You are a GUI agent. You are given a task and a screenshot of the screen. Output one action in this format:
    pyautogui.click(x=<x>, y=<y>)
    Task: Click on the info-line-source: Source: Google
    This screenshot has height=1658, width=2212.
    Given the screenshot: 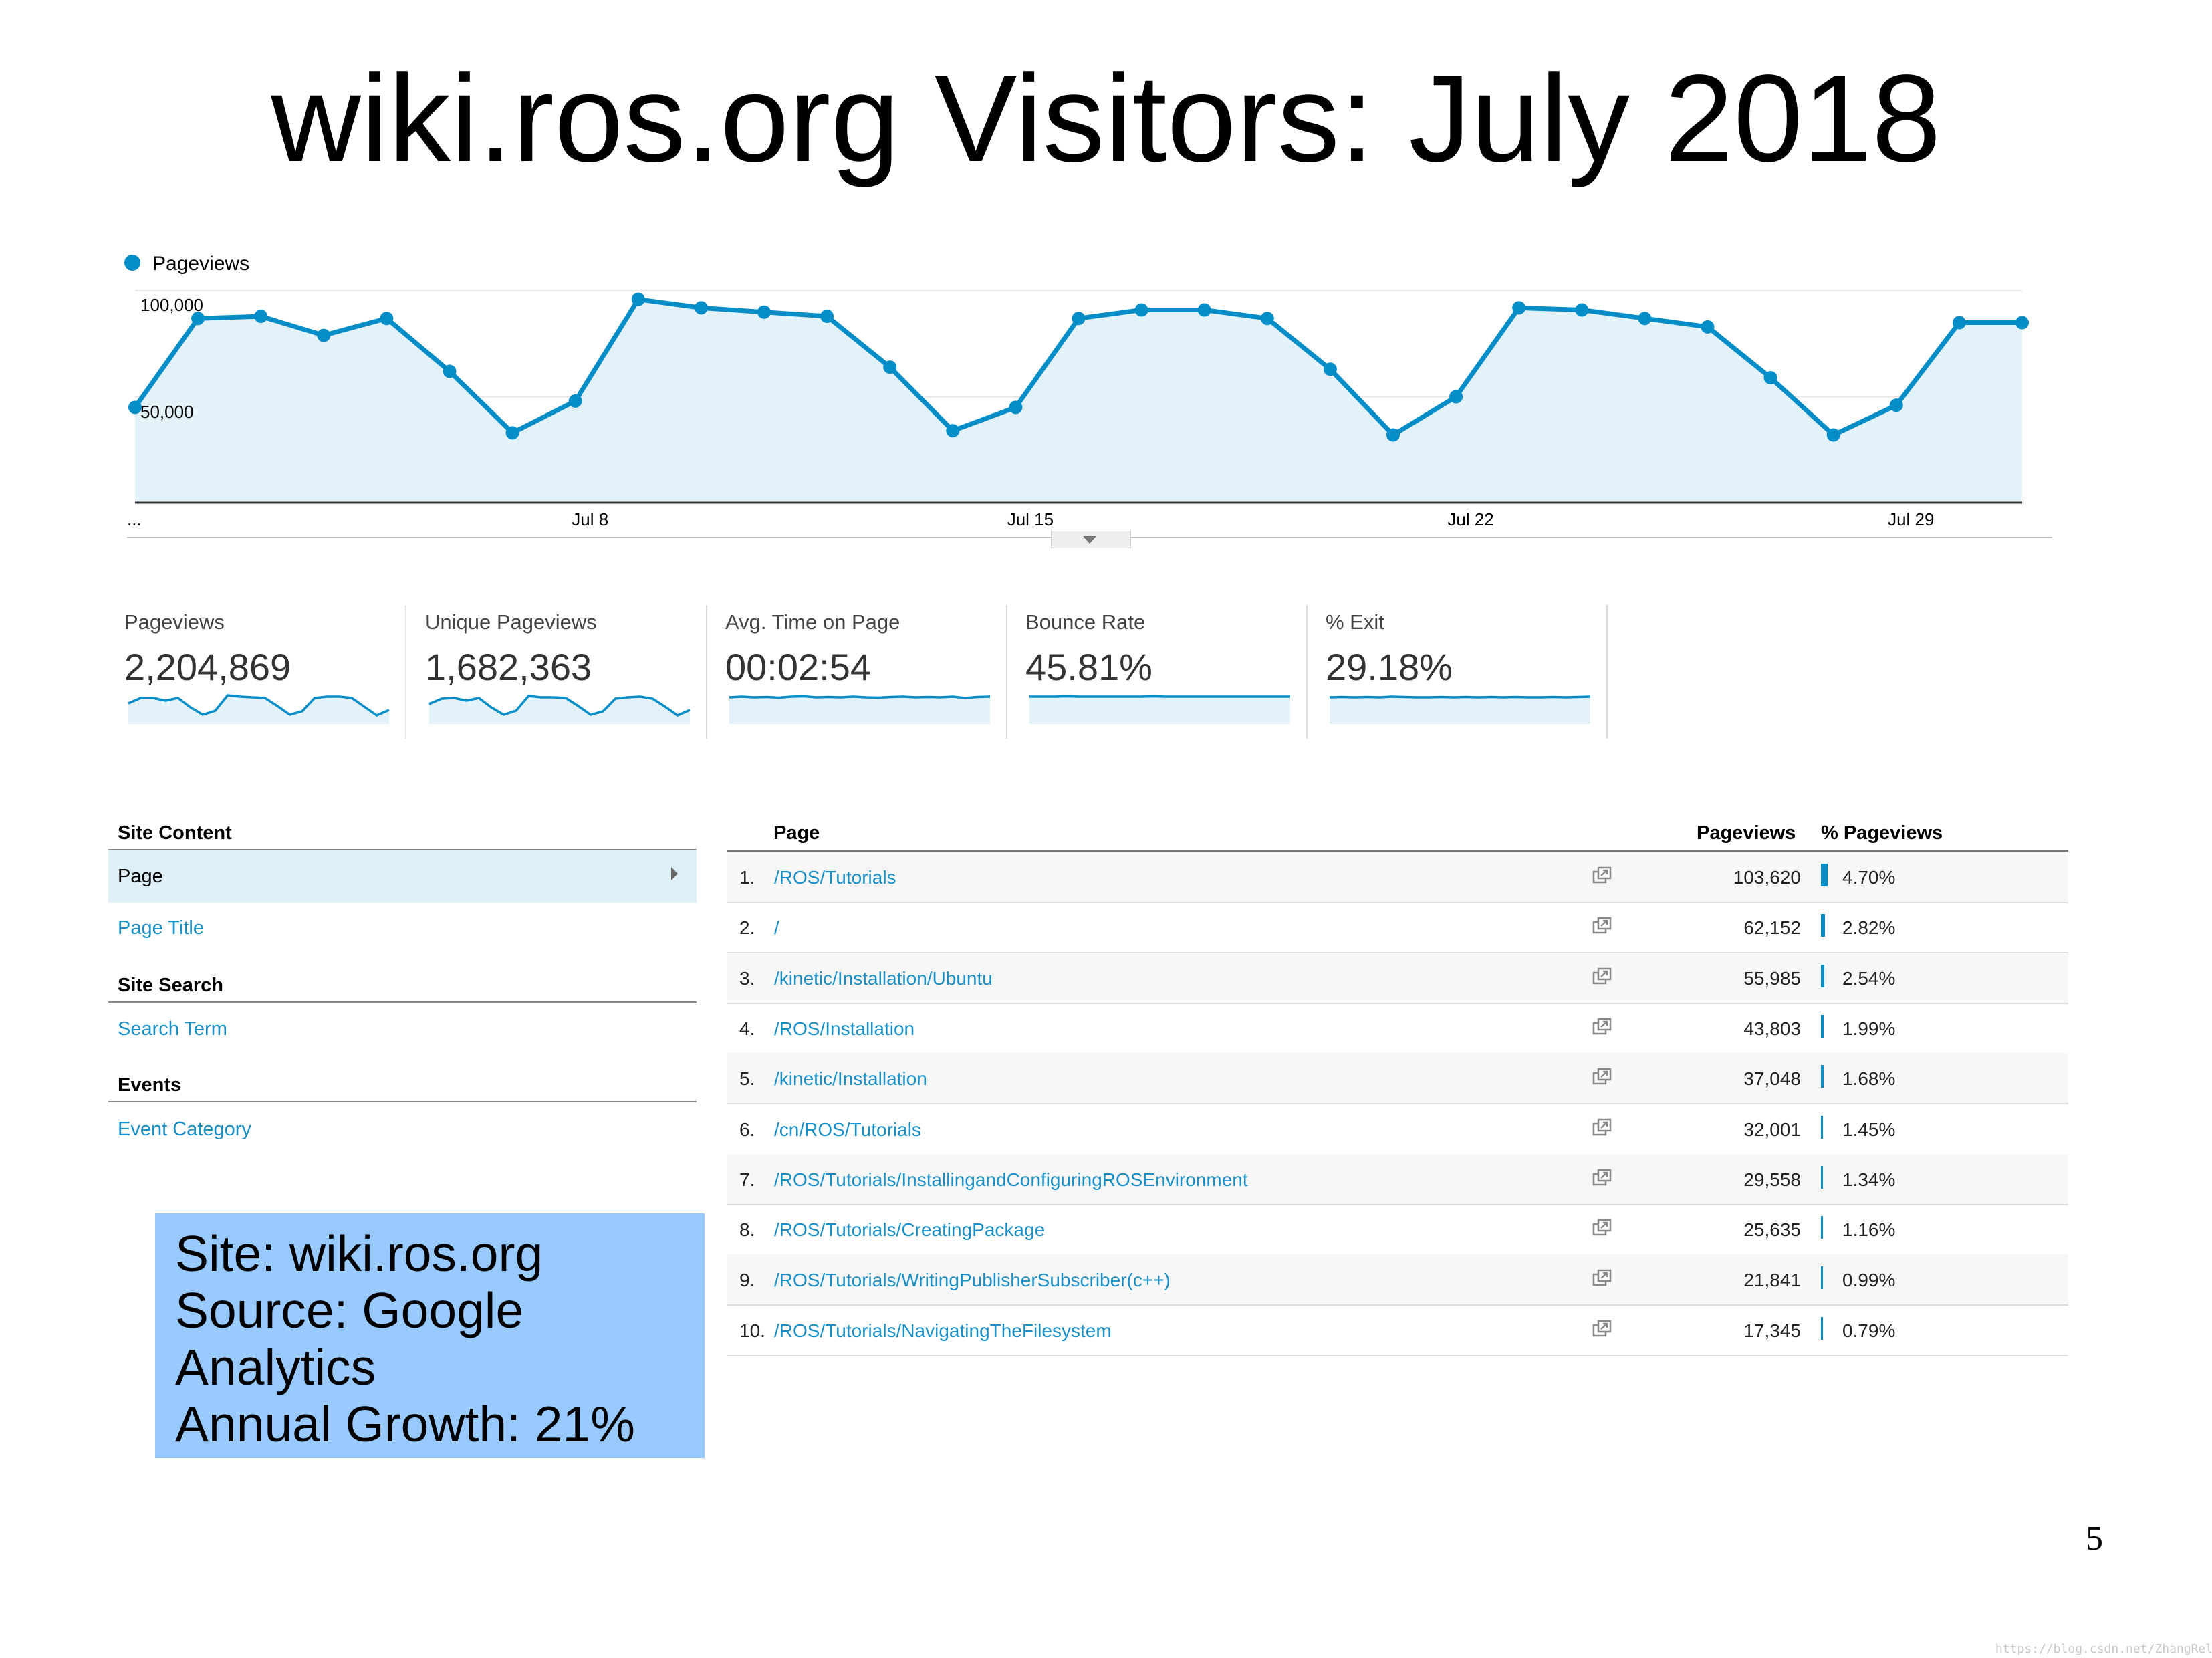 What is the action you would take?
    pyautogui.click(x=349, y=1310)
    